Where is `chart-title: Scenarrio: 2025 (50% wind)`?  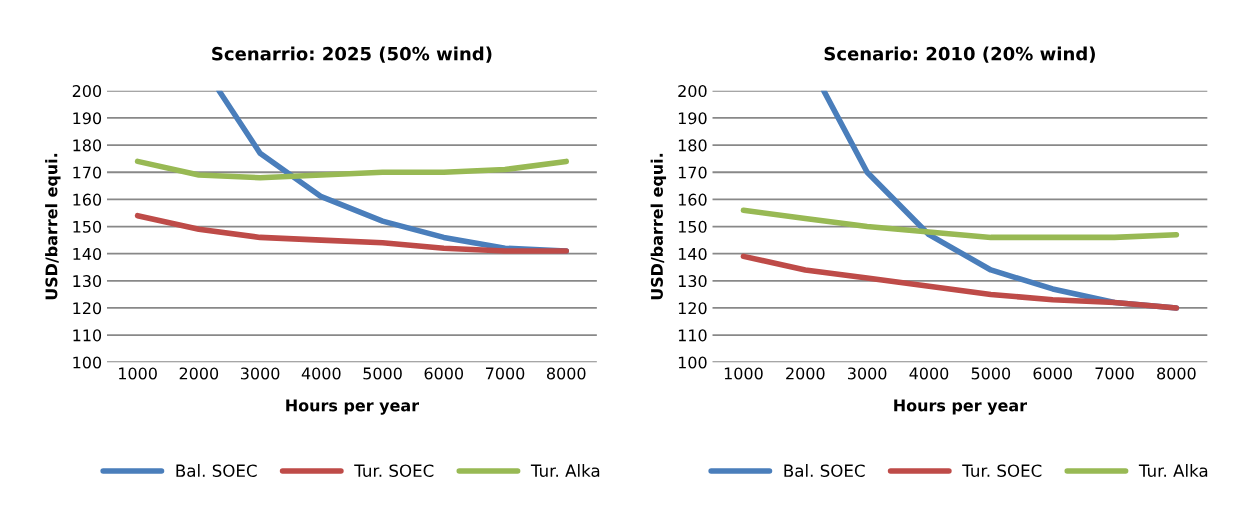
chart-title: Scenarrio: 2025 (50% wind) is located at coordinates (352, 54).